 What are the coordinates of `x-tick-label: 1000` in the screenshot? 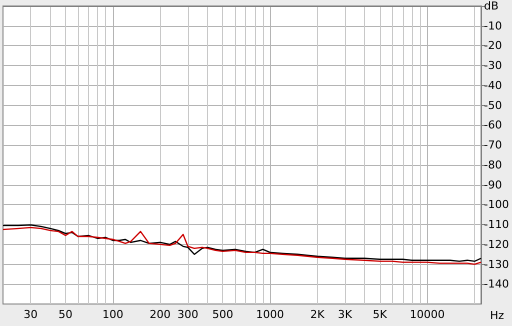 It's located at (270, 314).